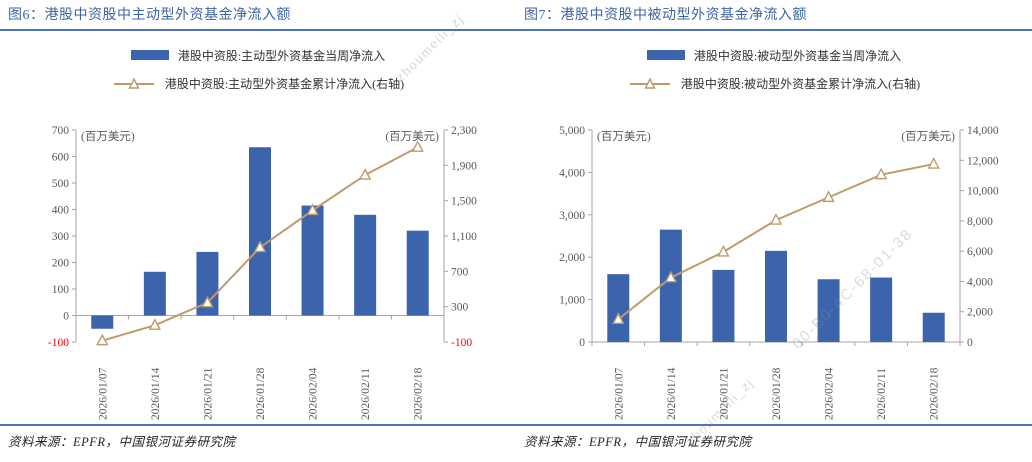  What do you see at coordinates (61, 211) in the screenshot?
I see `left-axis-tick-label: 400` at bounding box center [61, 211].